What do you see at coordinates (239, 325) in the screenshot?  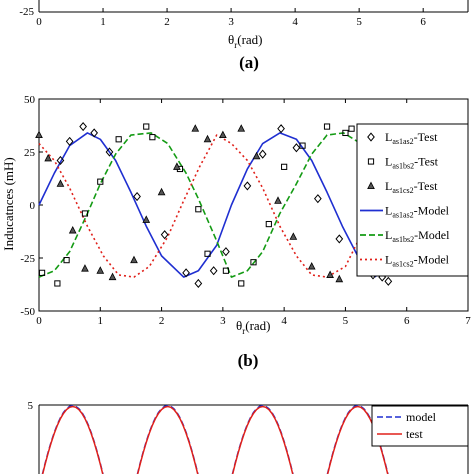 I see `panel-b-xlabel-main: θ` at bounding box center [239, 325].